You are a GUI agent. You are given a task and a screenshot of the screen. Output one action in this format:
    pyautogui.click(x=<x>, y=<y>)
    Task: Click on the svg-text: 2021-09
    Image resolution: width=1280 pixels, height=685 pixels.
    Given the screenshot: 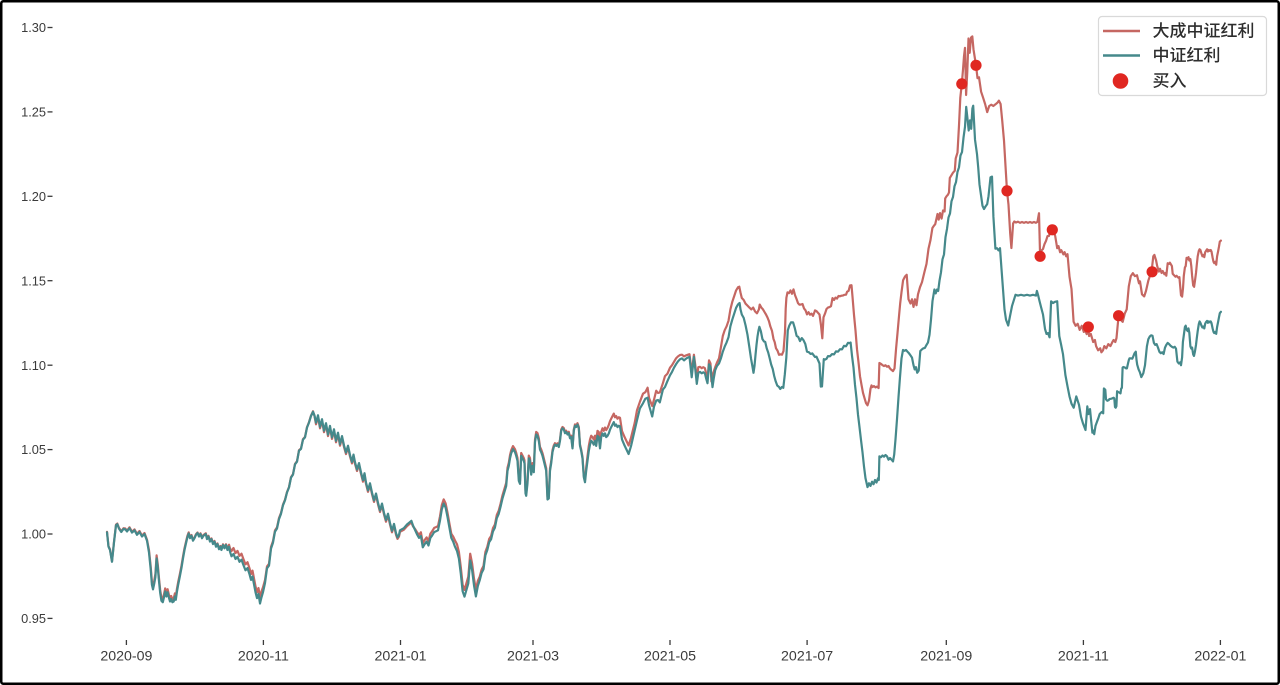 What is the action you would take?
    pyautogui.click(x=946, y=657)
    